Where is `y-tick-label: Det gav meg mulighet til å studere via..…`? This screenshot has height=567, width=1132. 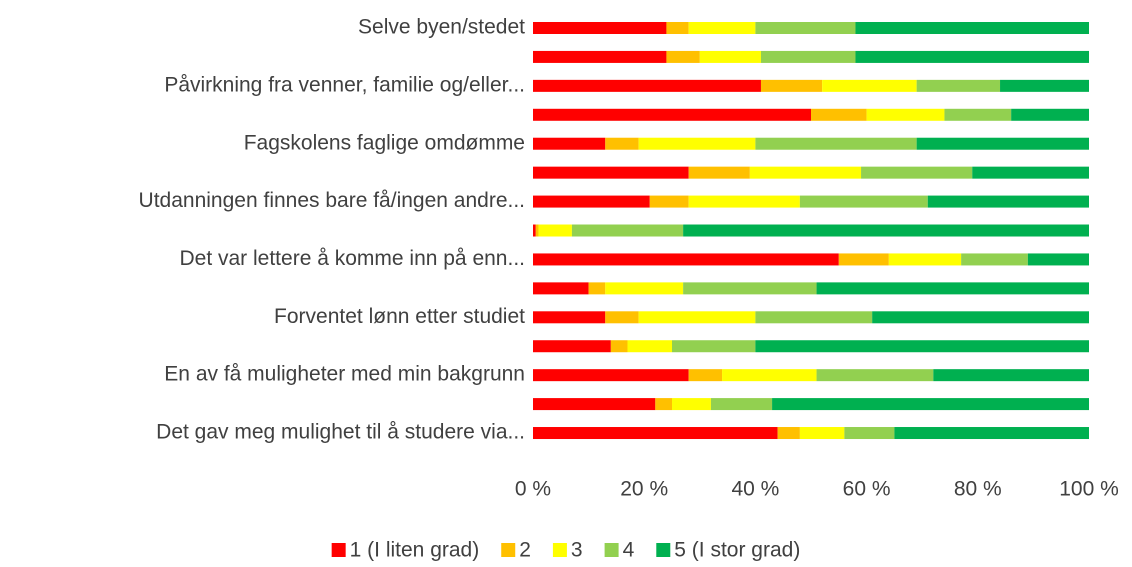
y-tick-label: Det gav meg mulighet til å studere via..… is located at coordinates (340, 432).